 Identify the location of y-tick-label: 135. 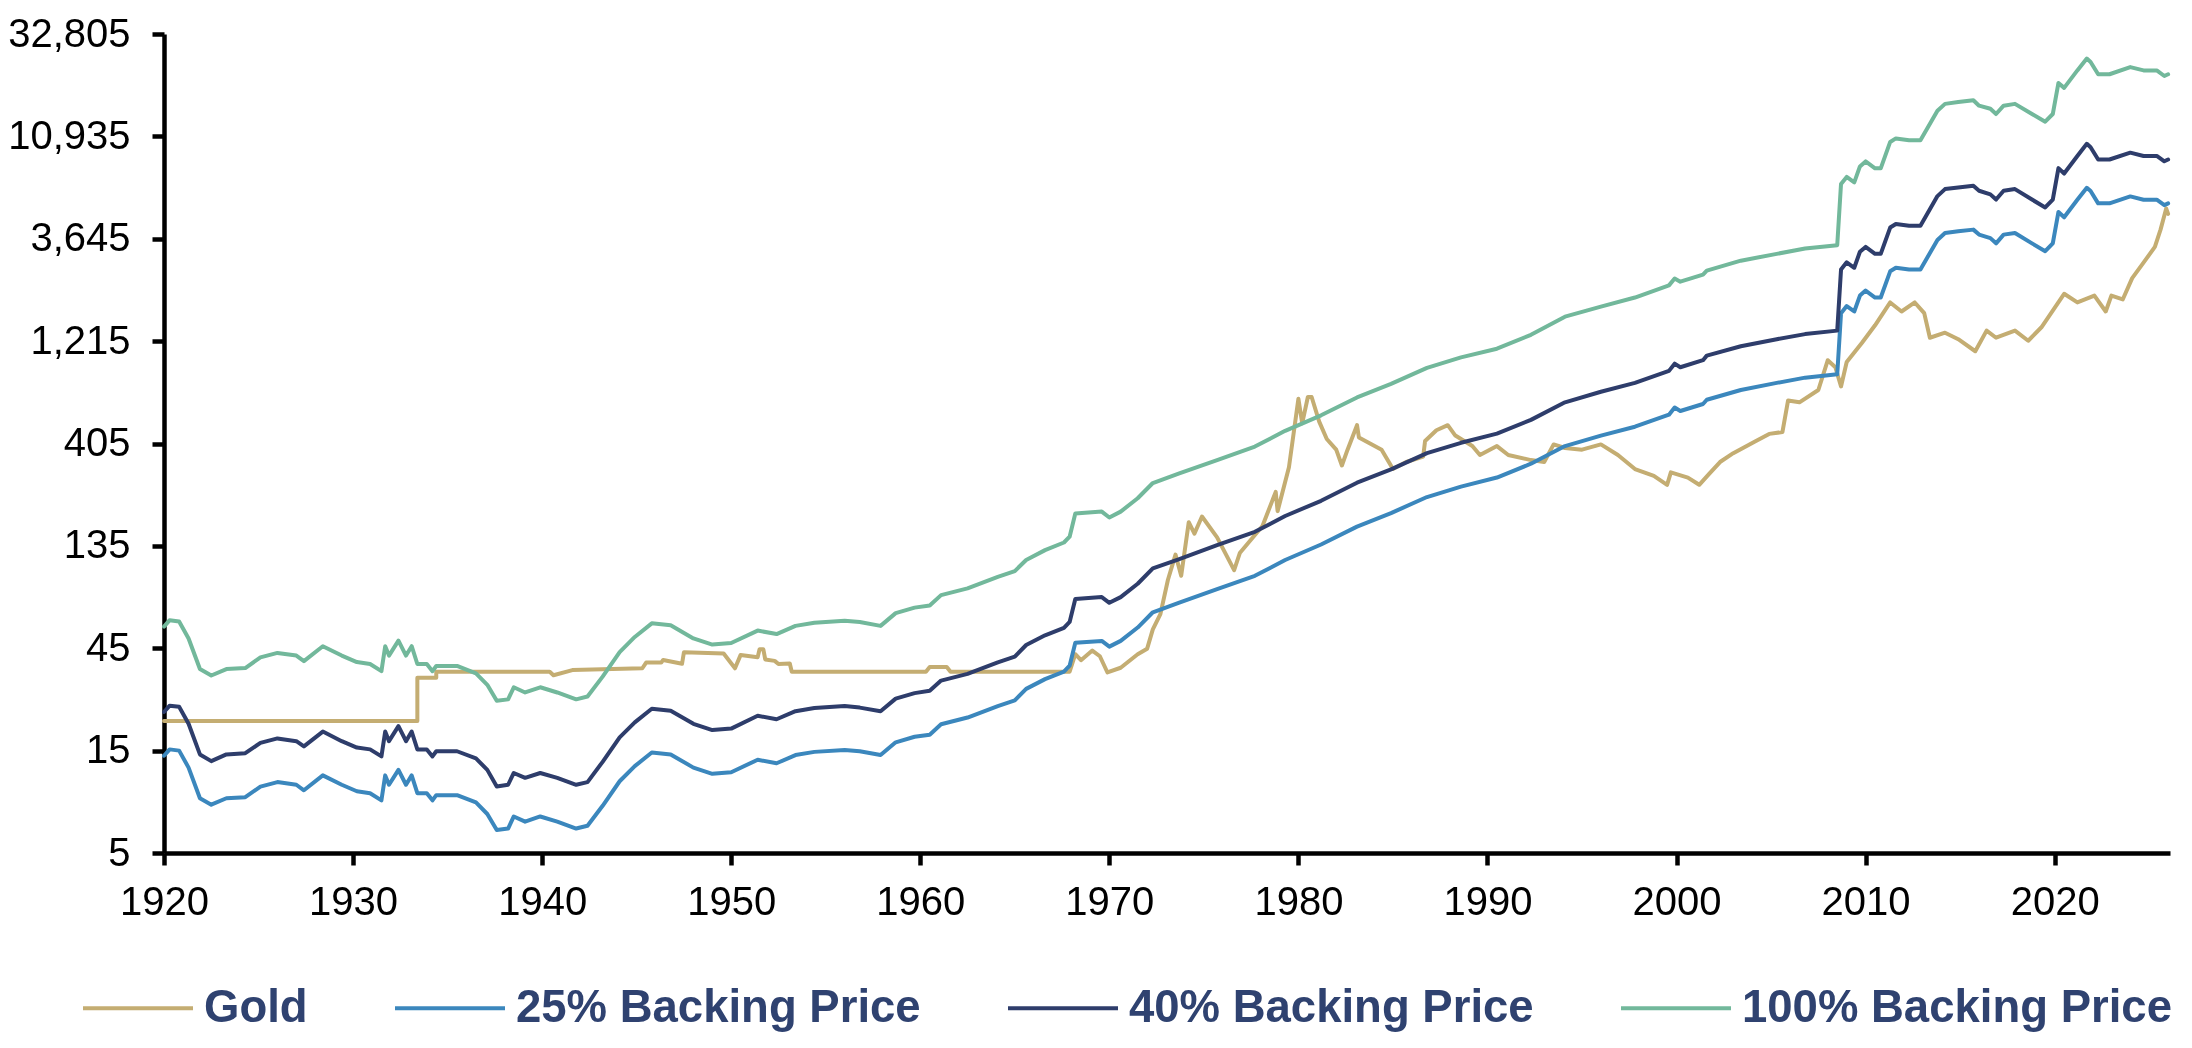
(97, 544).